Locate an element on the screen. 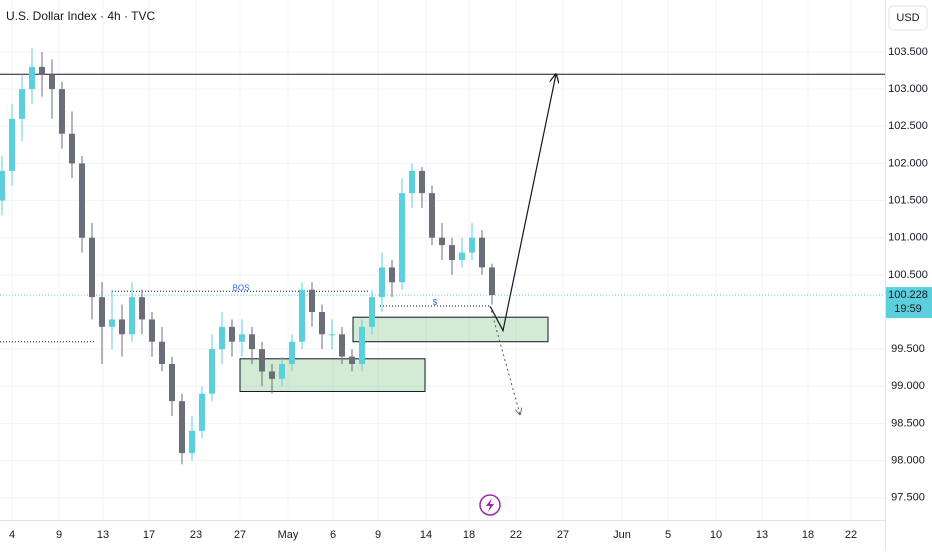 The width and height of the screenshot is (932, 555). y-tick-label: 103.000 is located at coordinates (908, 89).